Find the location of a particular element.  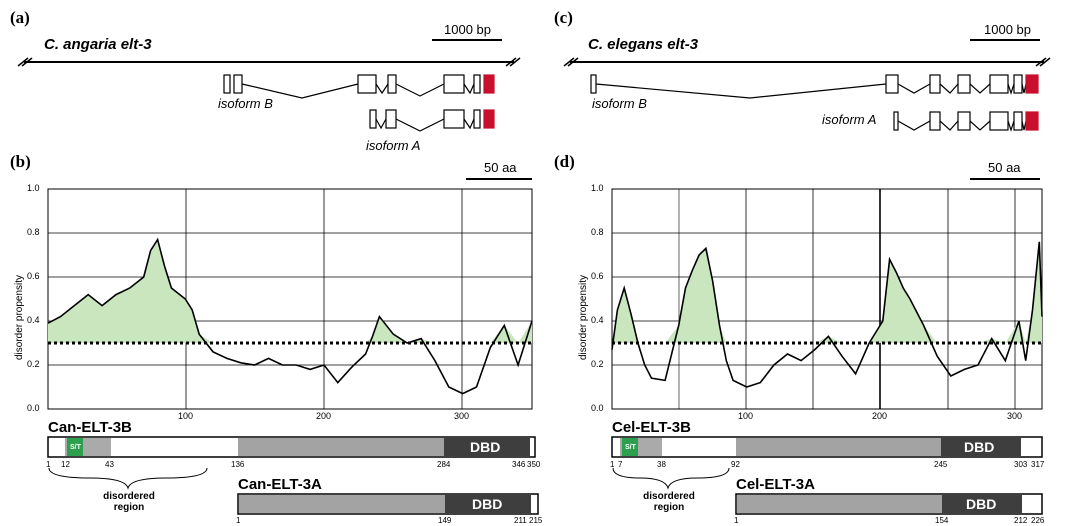

st-domain-b is located at coordinates (75, 447).